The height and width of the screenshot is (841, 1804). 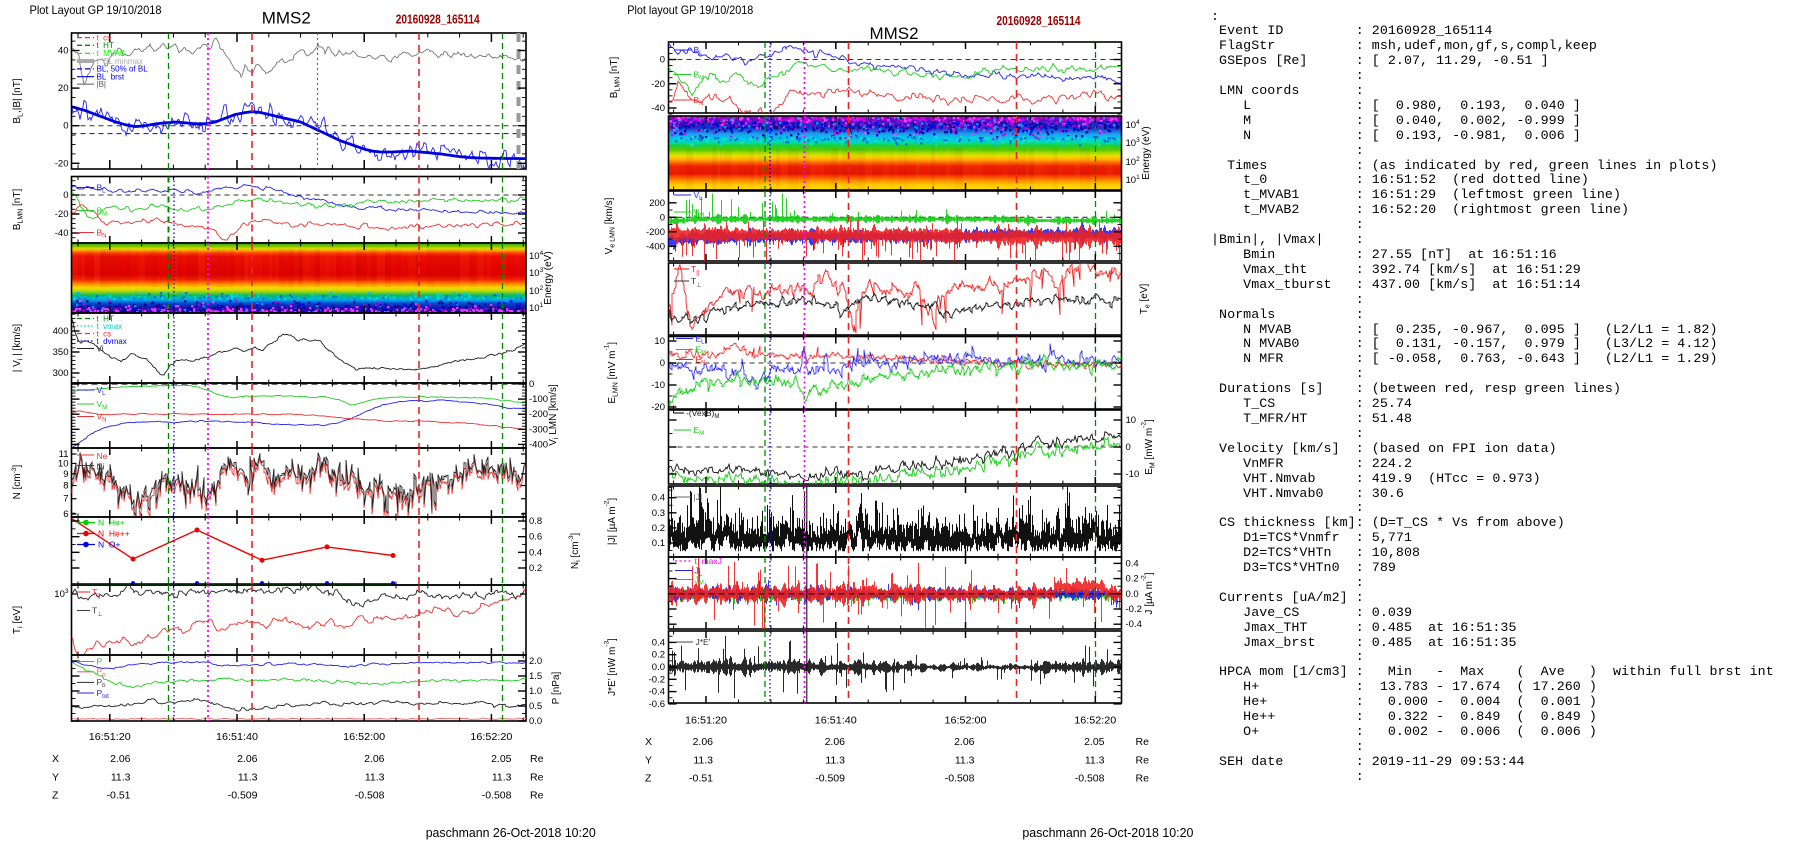 What do you see at coordinates (701, 351) in the screenshot?
I see `svg-text: EM` at bounding box center [701, 351].